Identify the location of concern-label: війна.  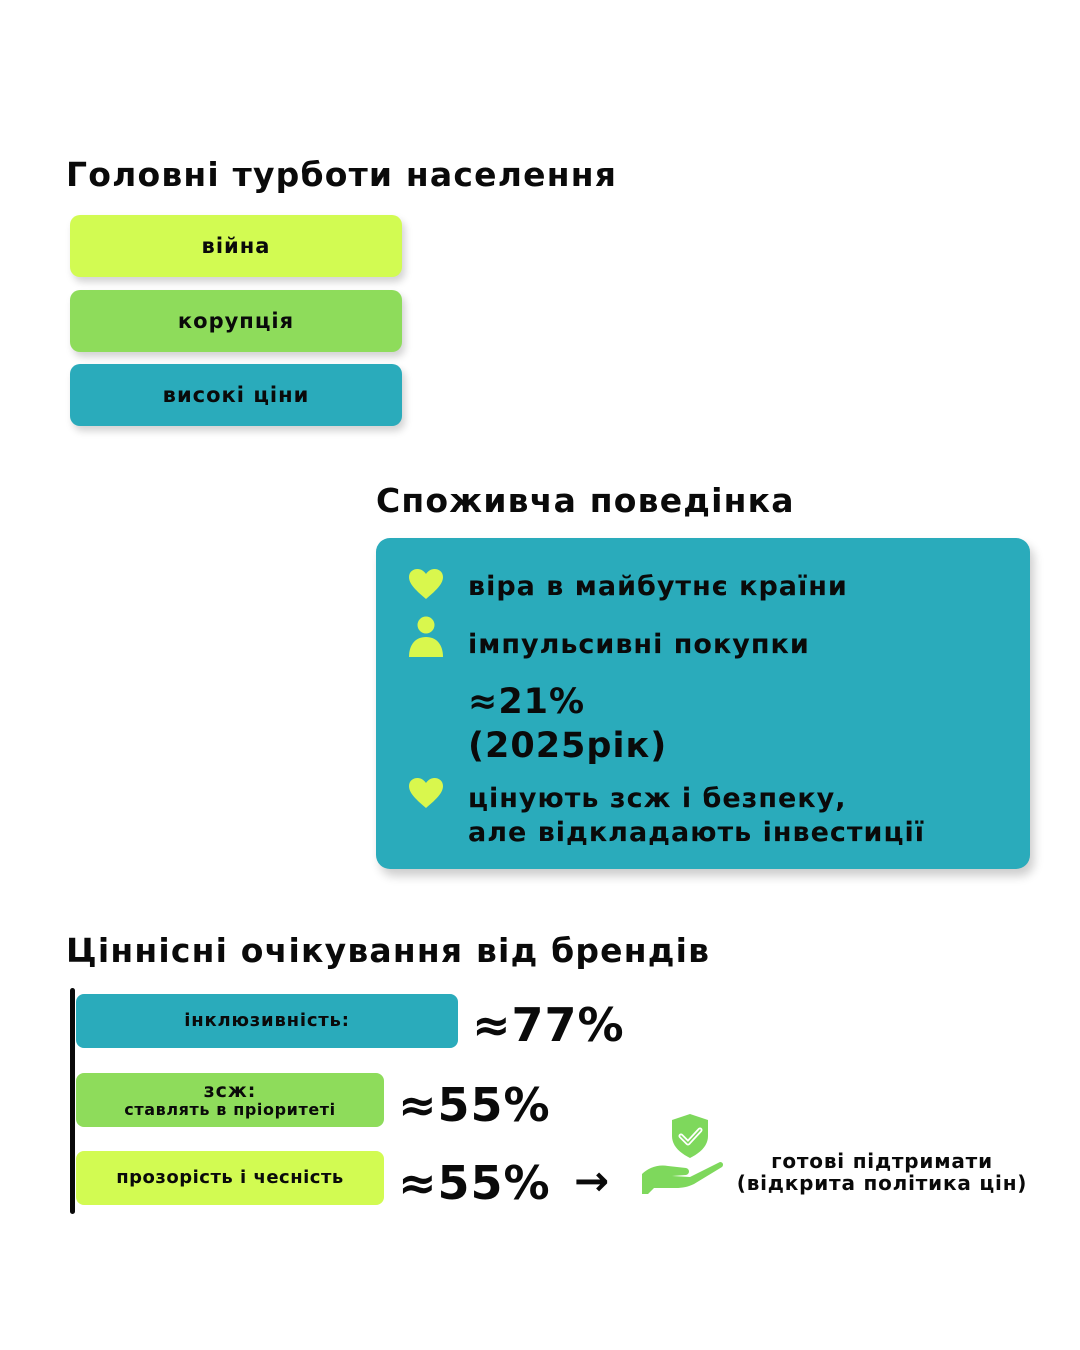
(236, 246).